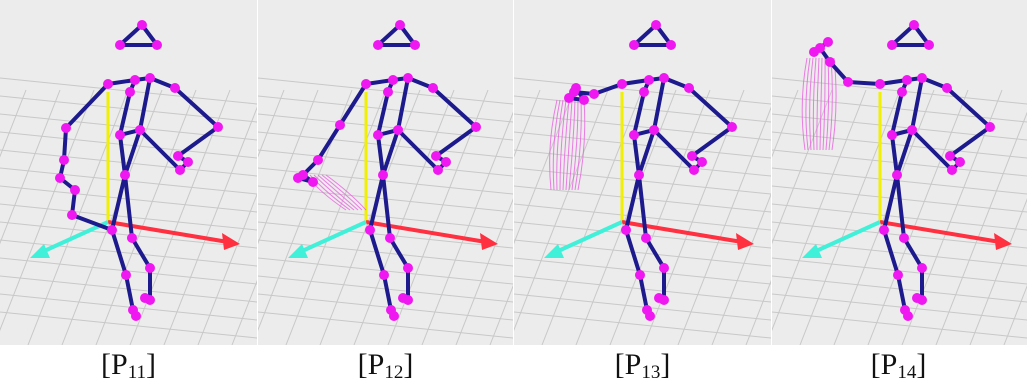 The width and height of the screenshot is (1027, 392). I want to click on bone-hip-hipR, so click(900, 206).